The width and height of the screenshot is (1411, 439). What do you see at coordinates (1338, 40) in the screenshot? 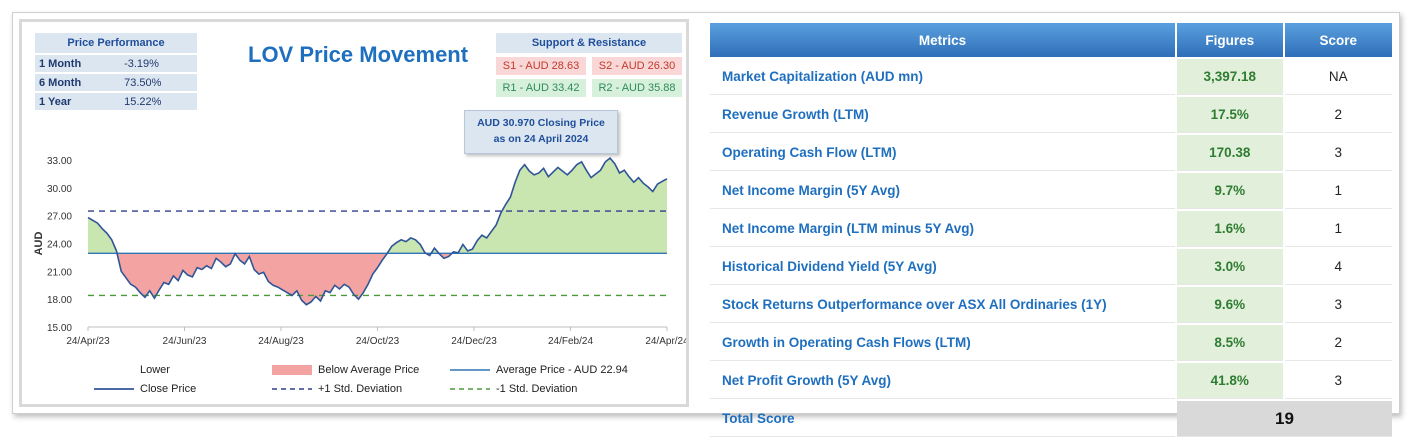
I see `score-header: Score` at bounding box center [1338, 40].